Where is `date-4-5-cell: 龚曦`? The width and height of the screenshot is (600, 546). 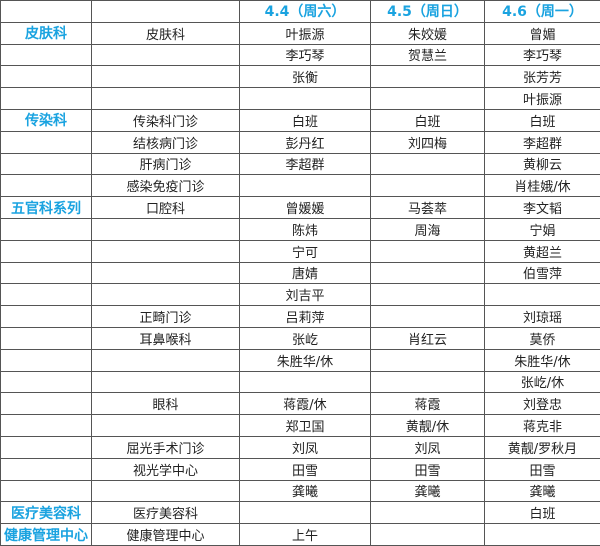 date-4-5-cell: 龚曦 is located at coordinates (427, 491).